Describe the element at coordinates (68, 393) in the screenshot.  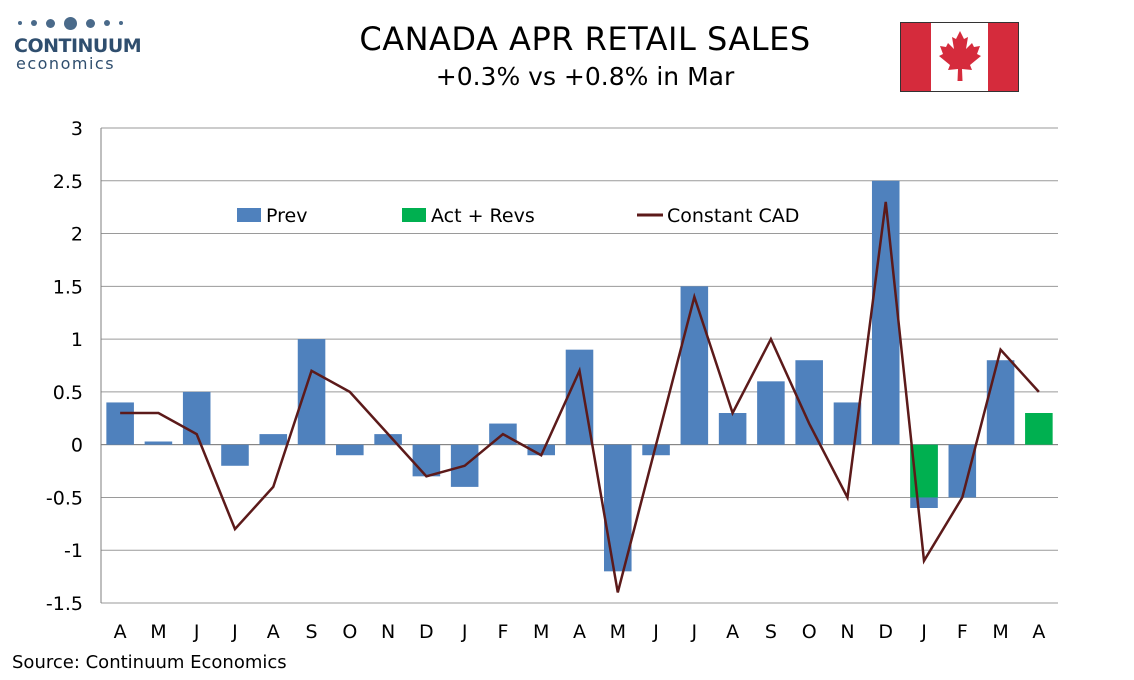
I see `y-tick-label: 0.5` at that location.